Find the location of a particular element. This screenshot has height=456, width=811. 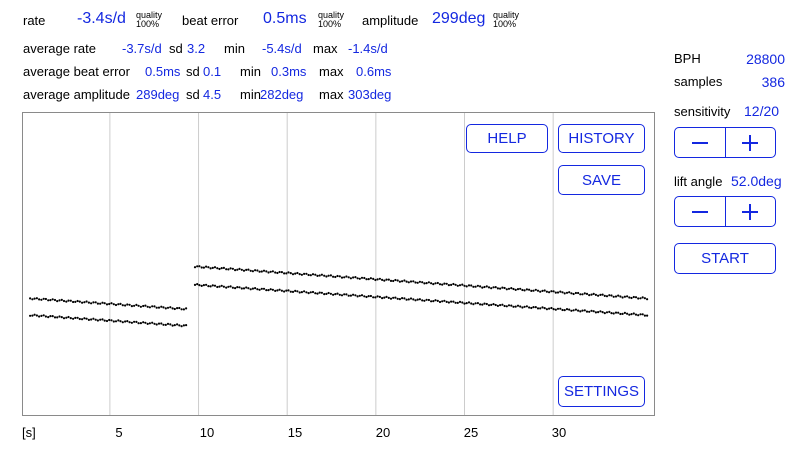

help-button: HELP is located at coordinates (507, 138).